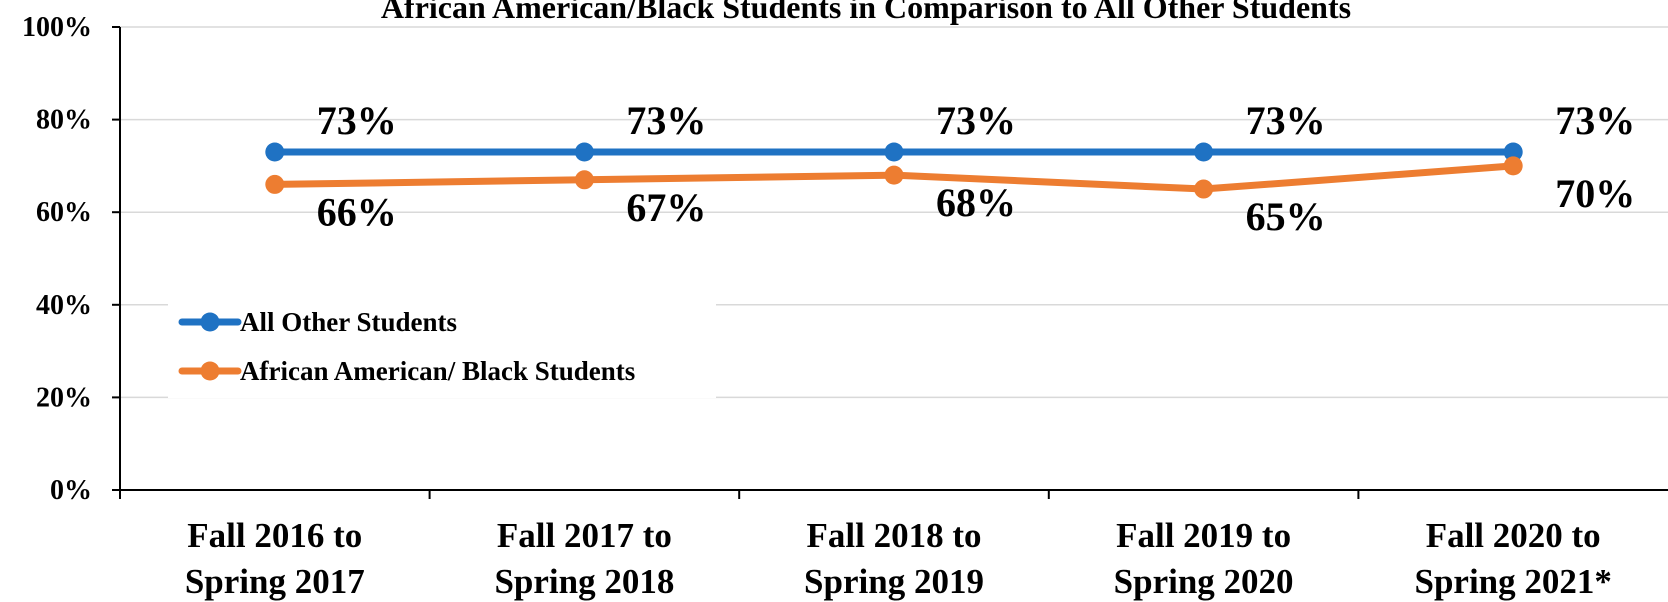 This screenshot has height=602, width=1668. What do you see at coordinates (584, 581) in the screenshot?
I see `x-tick-label: Spring 2018` at bounding box center [584, 581].